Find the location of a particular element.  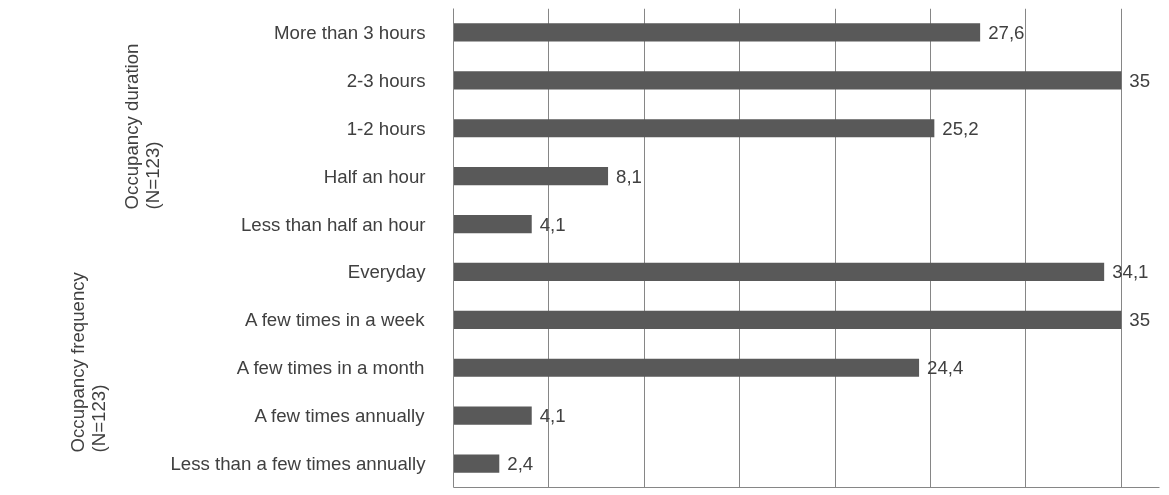

y-tick-label: 2-3 hours is located at coordinates (386, 80).